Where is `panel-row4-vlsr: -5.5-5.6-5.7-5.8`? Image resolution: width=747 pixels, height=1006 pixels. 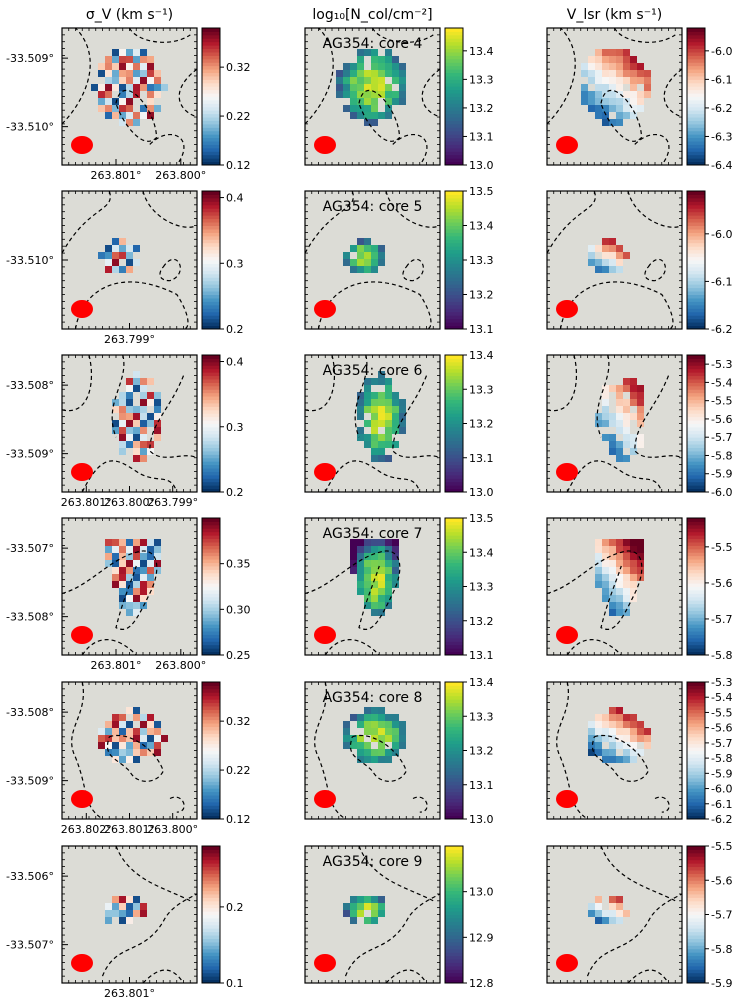 panel-row4-vlsr: -5.5-5.6-5.7-5.8 is located at coordinates (639, 589).